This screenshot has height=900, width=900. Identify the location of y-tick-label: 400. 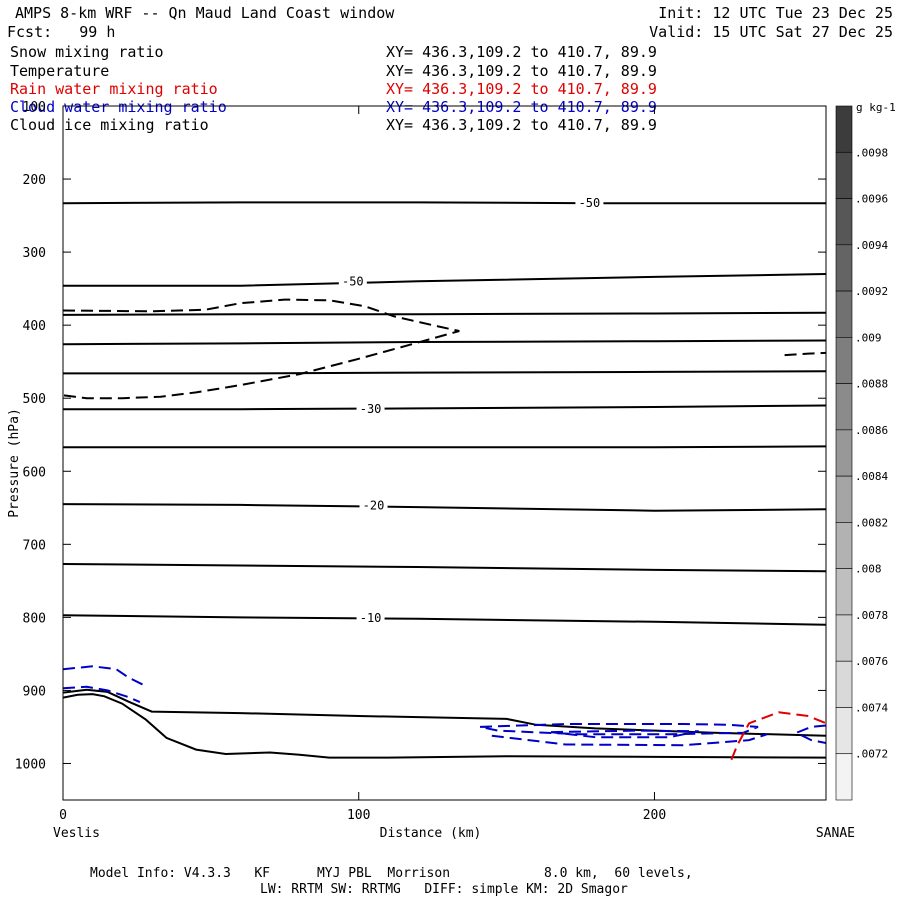
(34, 326).